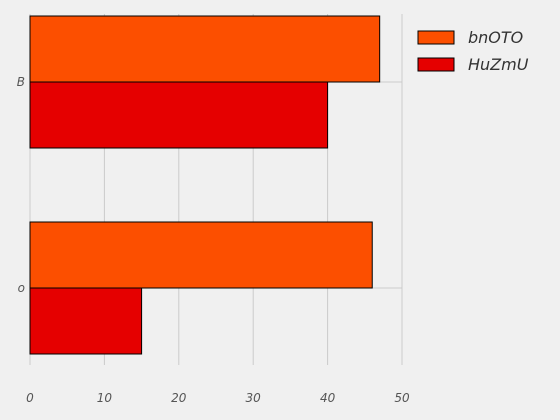 This screenshot has width=560, height=420. What do you see at coordinates (21, 288) in the screenshot?
I see `y-tick-label: o` at bounding box center [21, 288].